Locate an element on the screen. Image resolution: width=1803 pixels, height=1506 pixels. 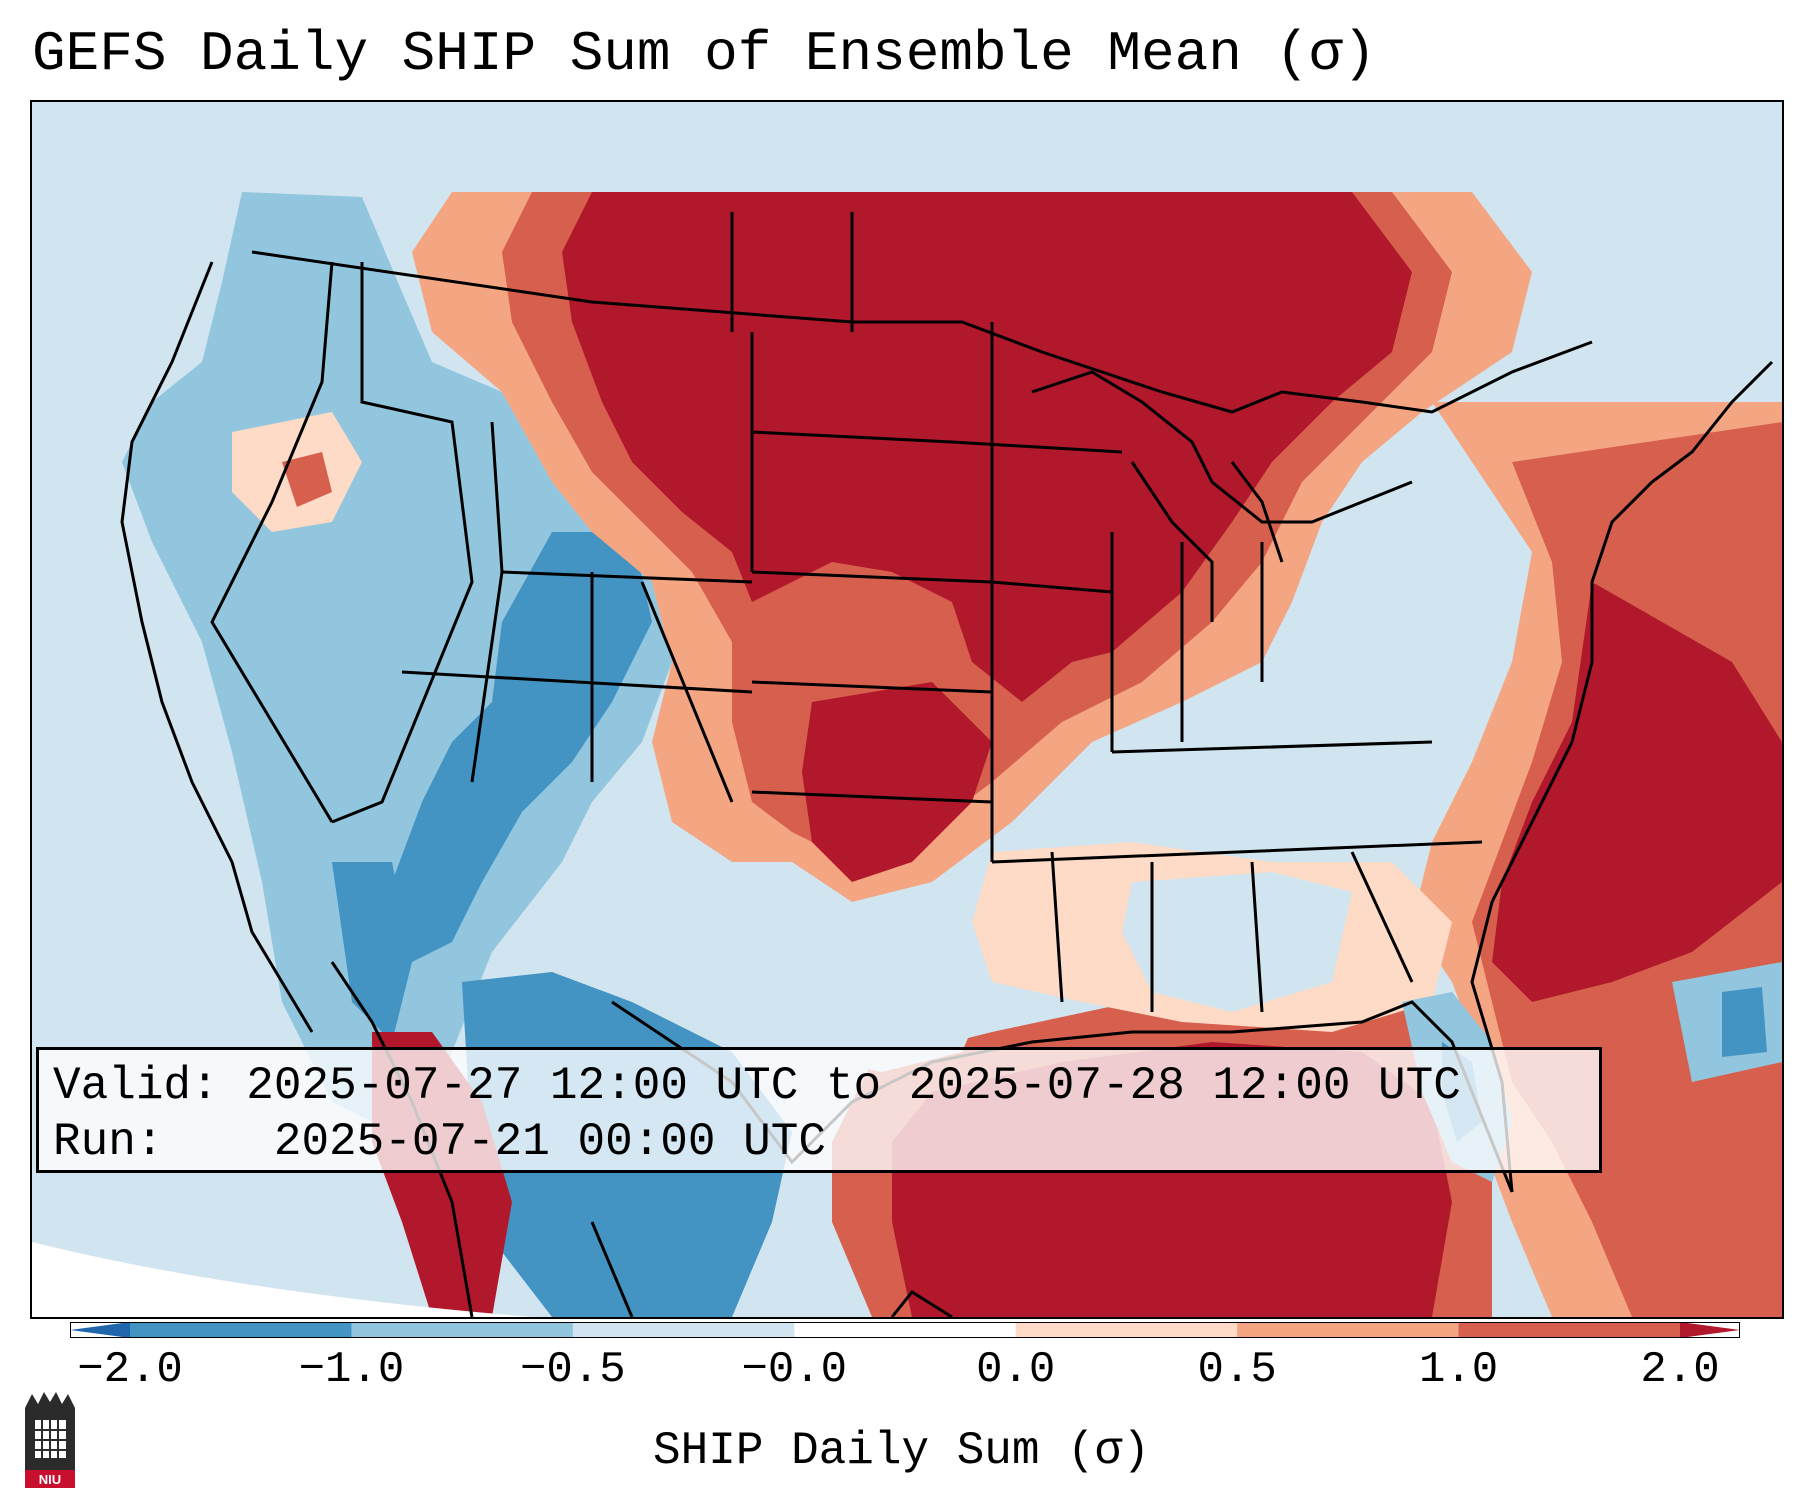
atlantic-positive-very-strong is located at coordinates (1637, 792).